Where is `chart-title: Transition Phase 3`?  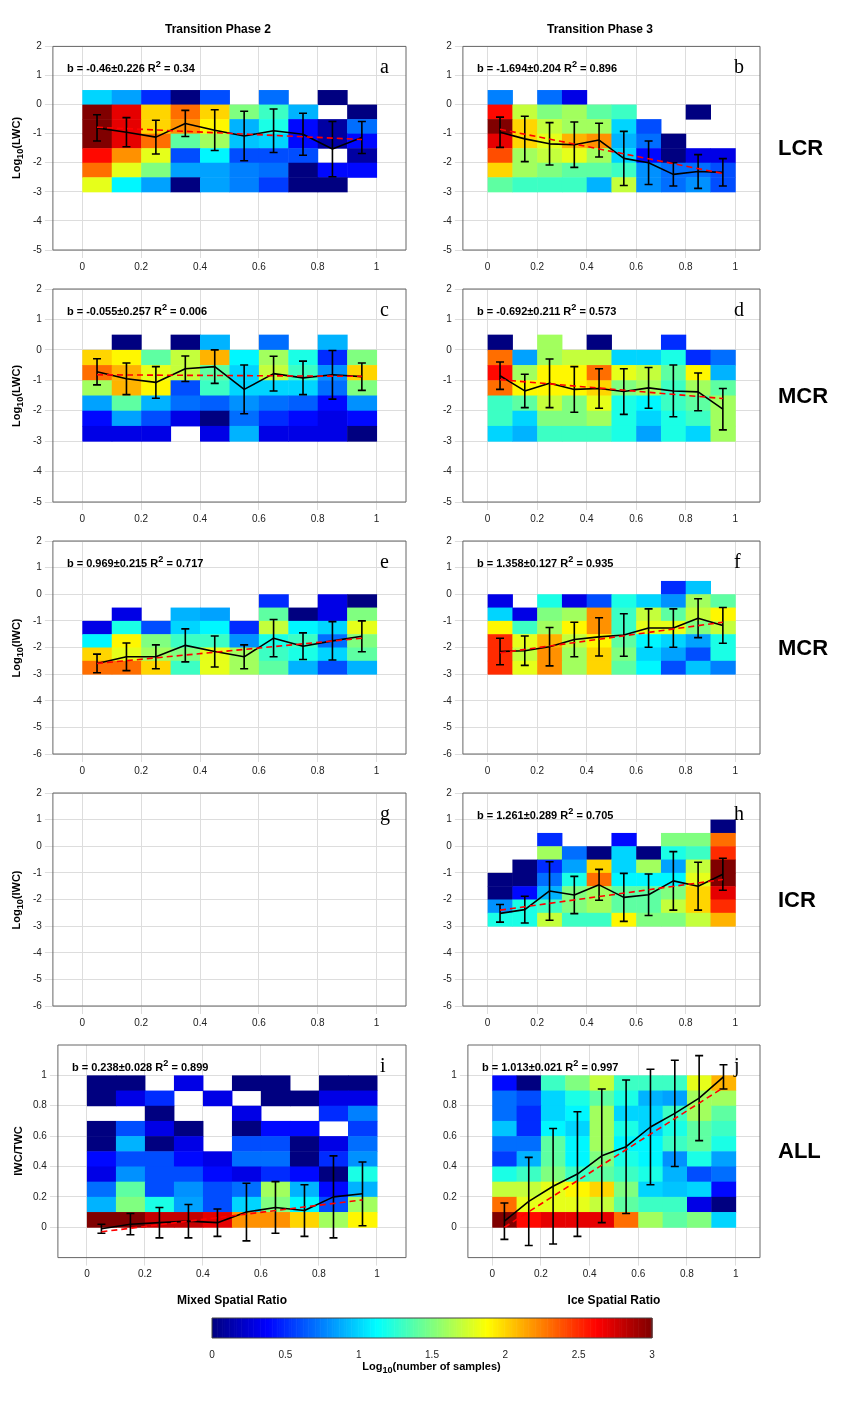 chart-title: Transition Phase 3 is located at coordinates (600, 28).